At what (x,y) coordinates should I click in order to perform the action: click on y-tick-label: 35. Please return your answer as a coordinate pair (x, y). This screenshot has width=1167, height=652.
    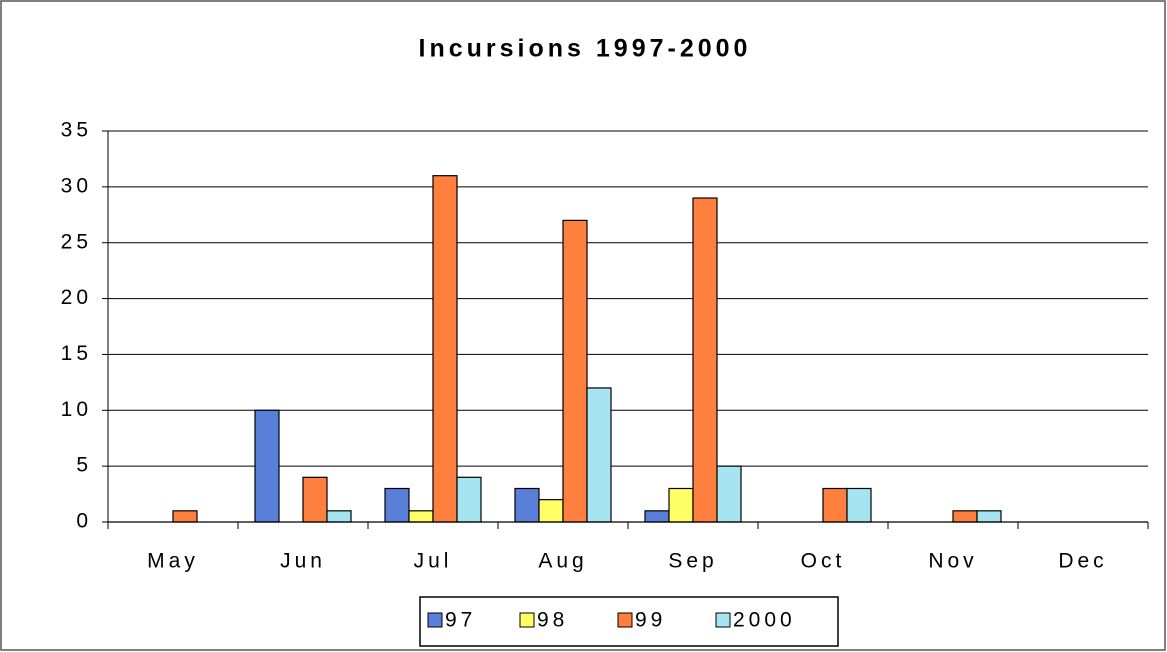
    Looking at the image, I should click on (76, 130).